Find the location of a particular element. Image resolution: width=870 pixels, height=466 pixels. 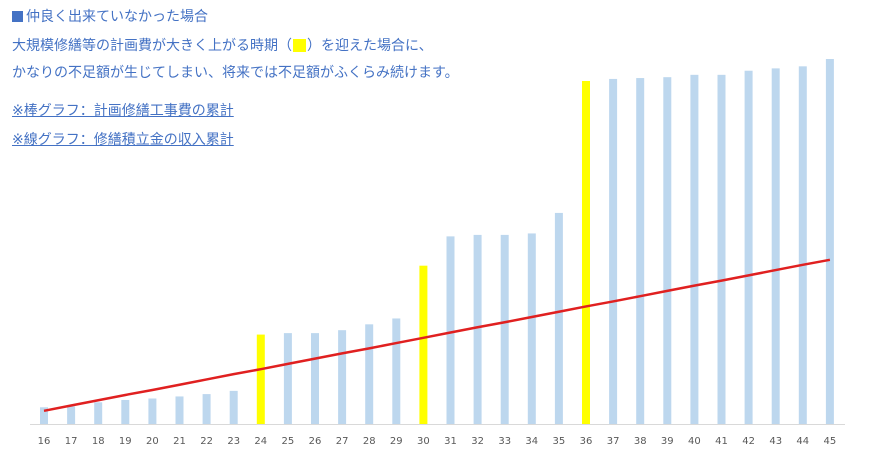

description-line-1: 大規模修繕等の計画費が大きく上がる時期（ ）を迎えた場合に、 is located at coordinates (222, 45).